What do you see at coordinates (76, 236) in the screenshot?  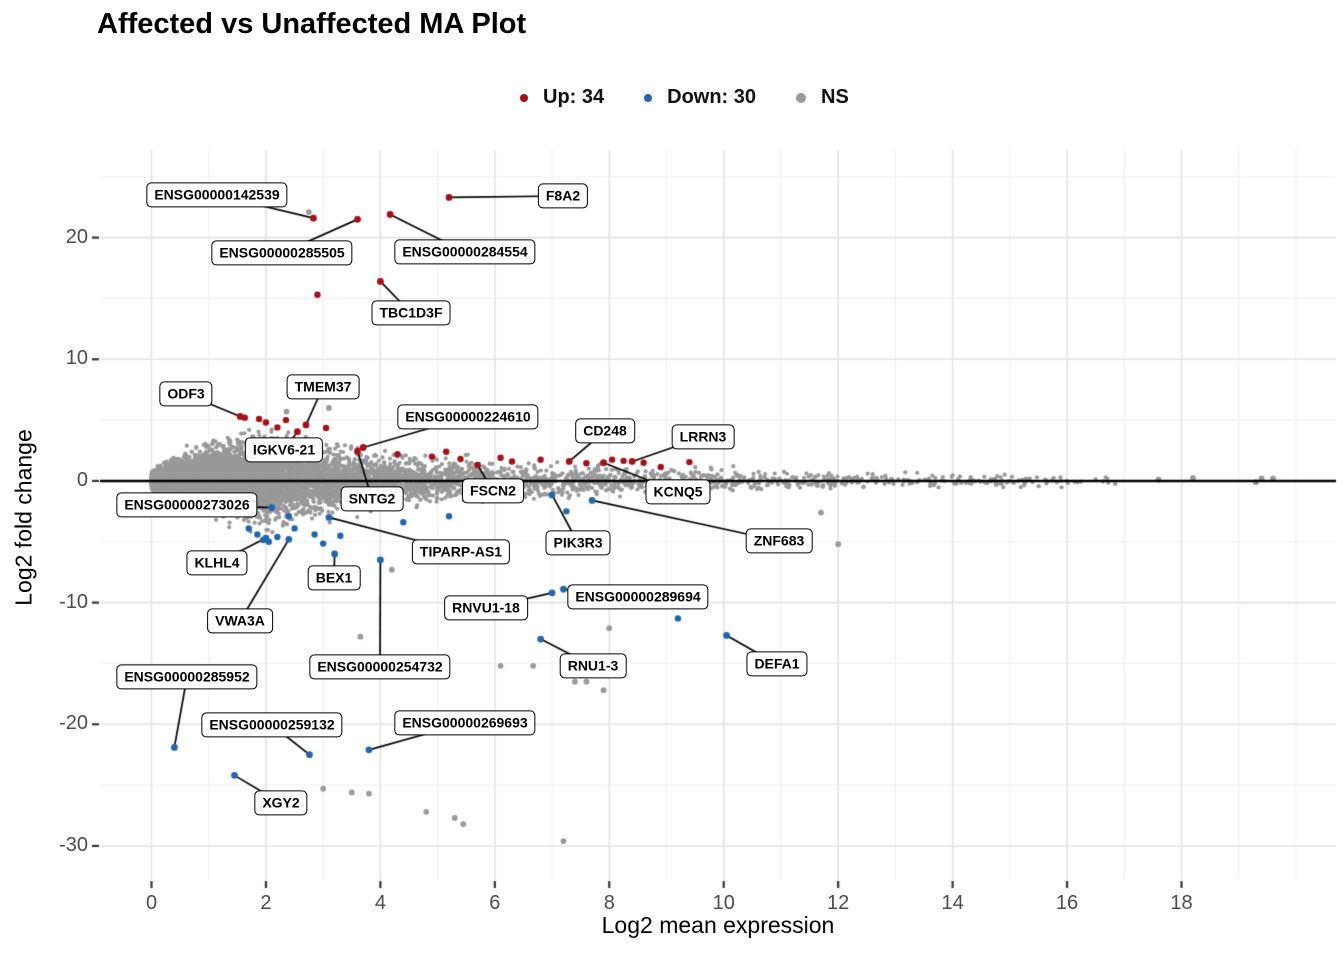 I see `y-tick-label: 20` at bounding box center [76, 236].